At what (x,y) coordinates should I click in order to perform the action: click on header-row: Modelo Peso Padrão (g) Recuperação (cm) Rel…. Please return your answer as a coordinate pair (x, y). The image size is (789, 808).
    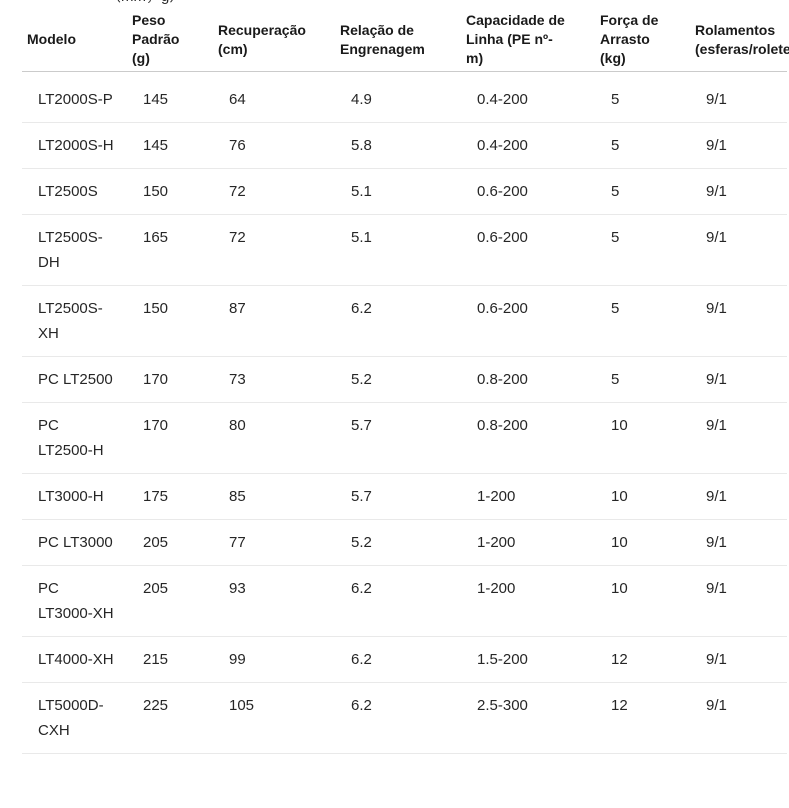
    Looking at the image, I should click on (405, 40).